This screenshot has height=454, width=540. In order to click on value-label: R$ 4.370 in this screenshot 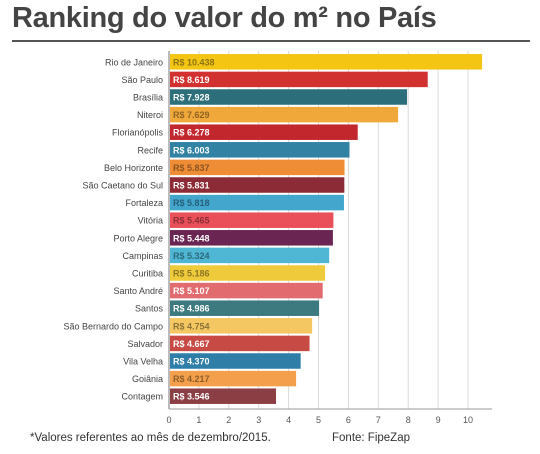, I will do `click(191, 362)`.